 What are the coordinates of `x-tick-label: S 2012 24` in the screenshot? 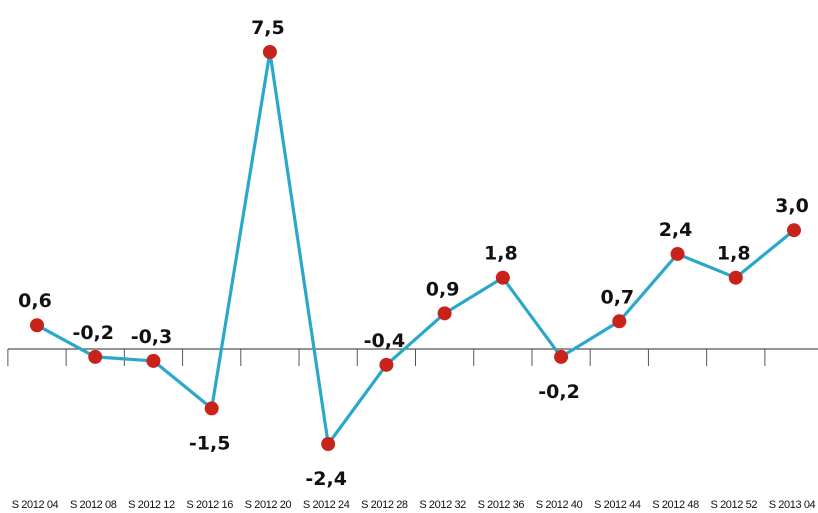 It's located at (326, 505).